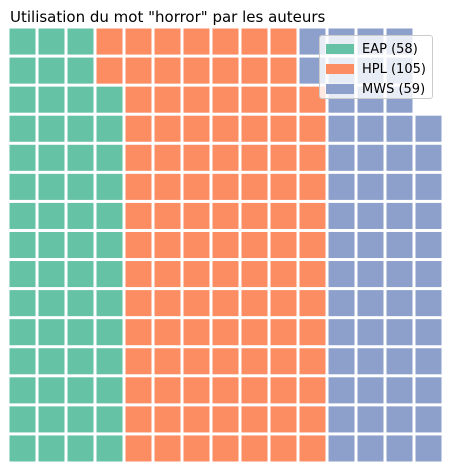 The width and height of the screenshot is (450, 470). I want to click on legend: EAP (58) HPL (105) MWS (59), so click(376, 67).